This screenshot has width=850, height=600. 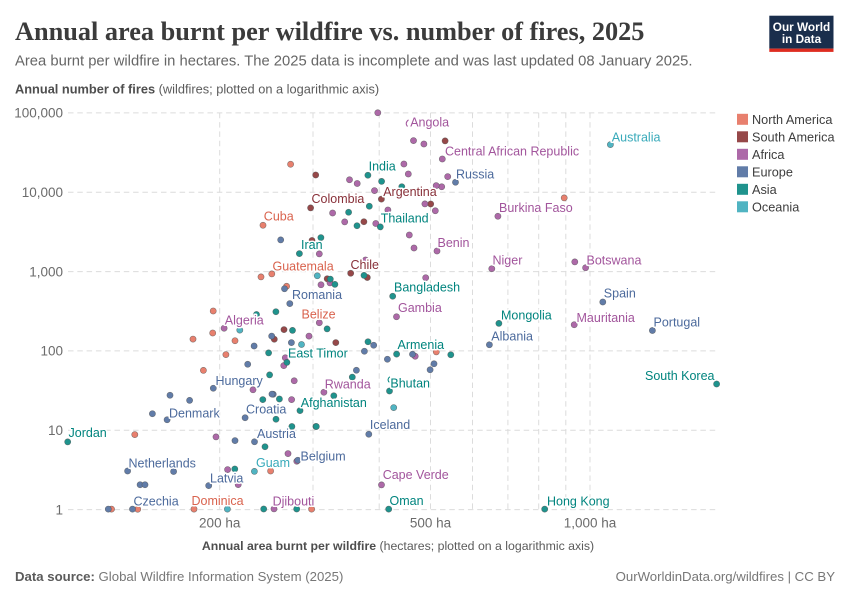 I want to click on svg-text: Cape Verde, so click(x=416, y=475).